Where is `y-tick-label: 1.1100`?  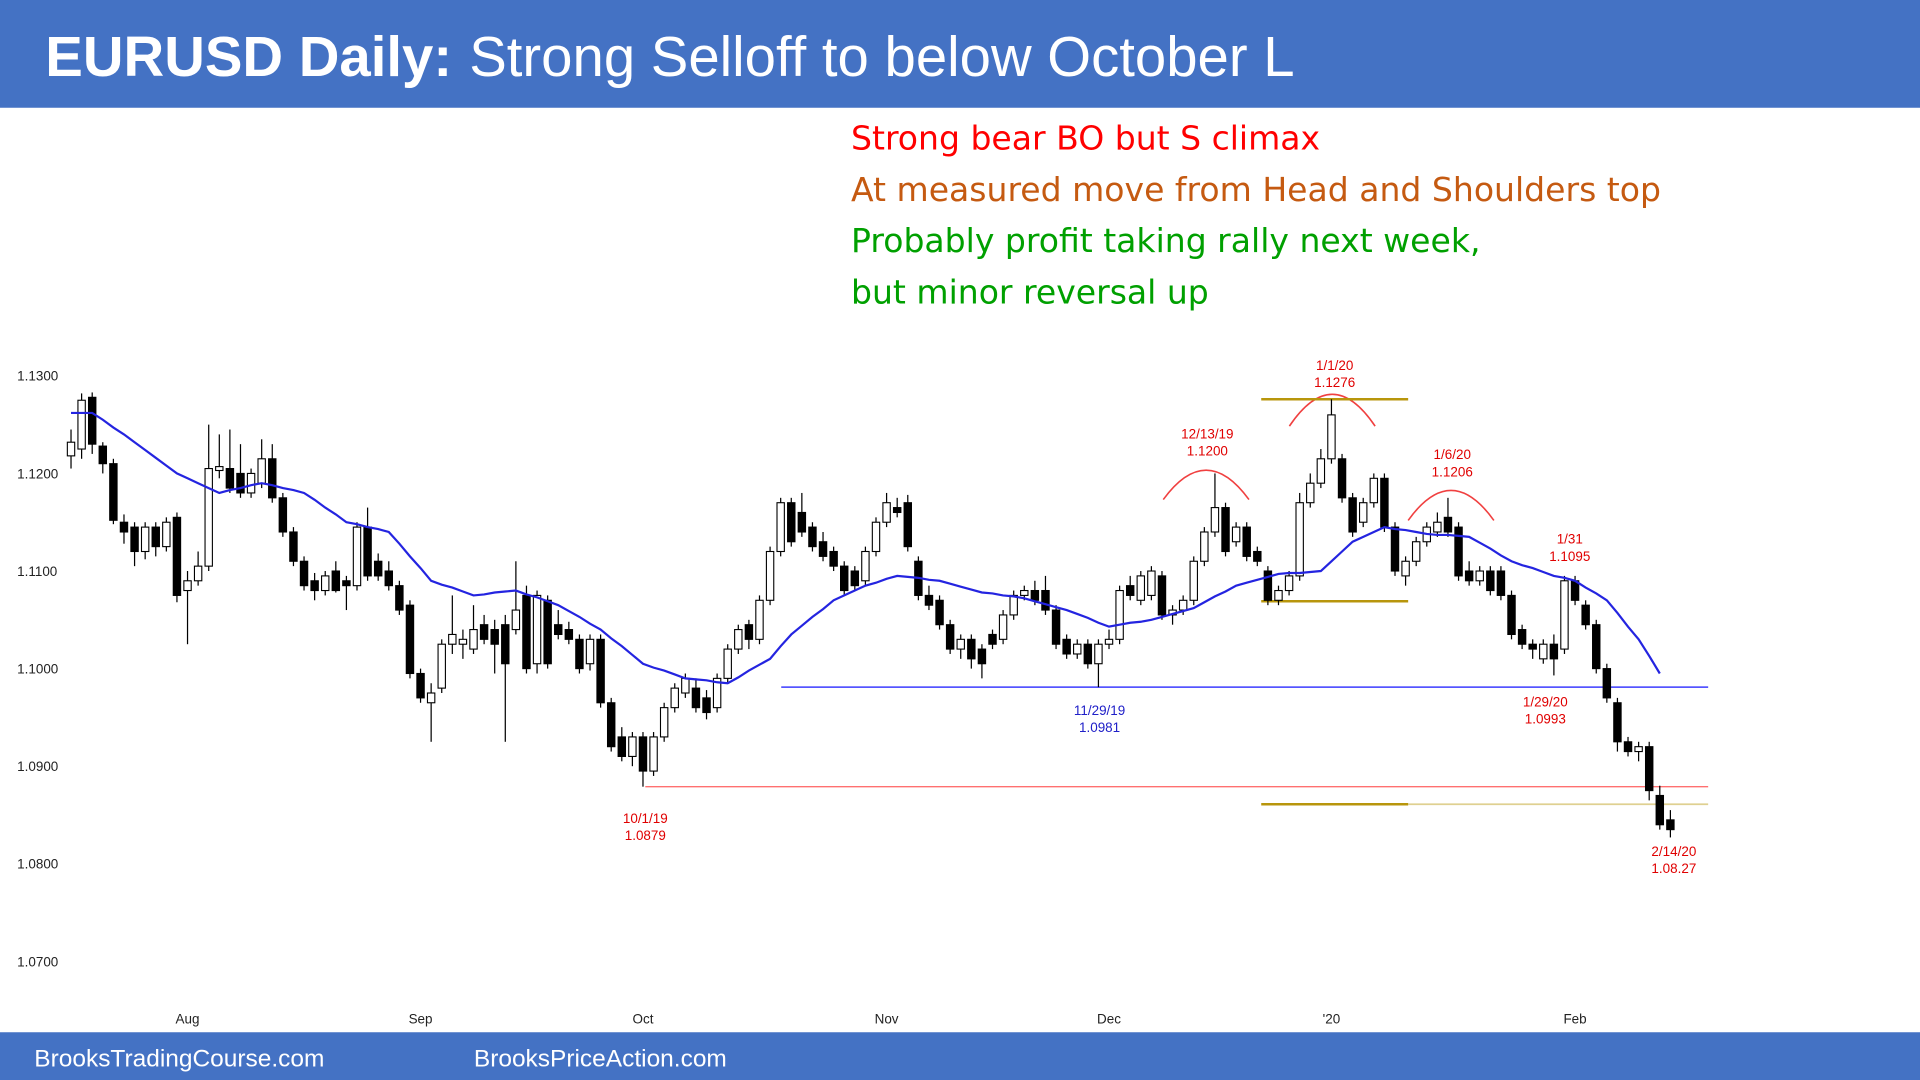
y-tick-label: 1.1100 is located at coordinates (37, 571).